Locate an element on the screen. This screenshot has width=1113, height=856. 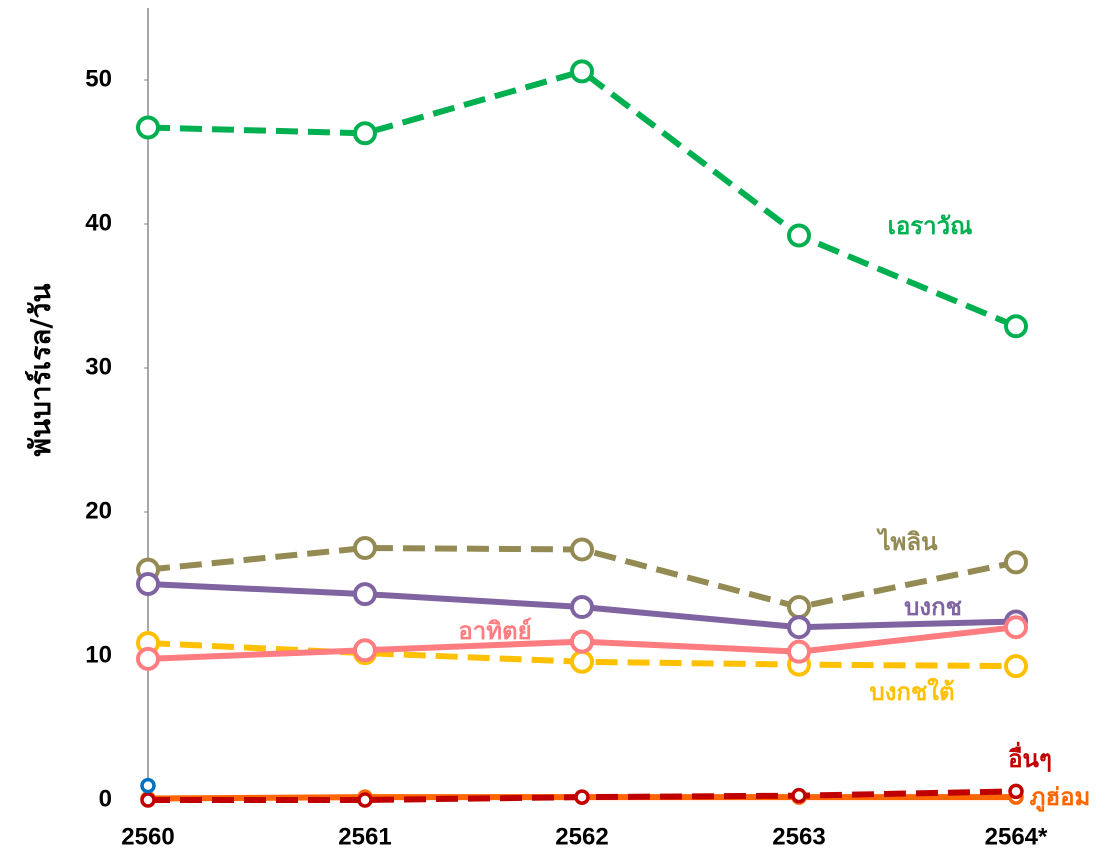
x-tick-label: 2561 is located at coordinates (364, 836).